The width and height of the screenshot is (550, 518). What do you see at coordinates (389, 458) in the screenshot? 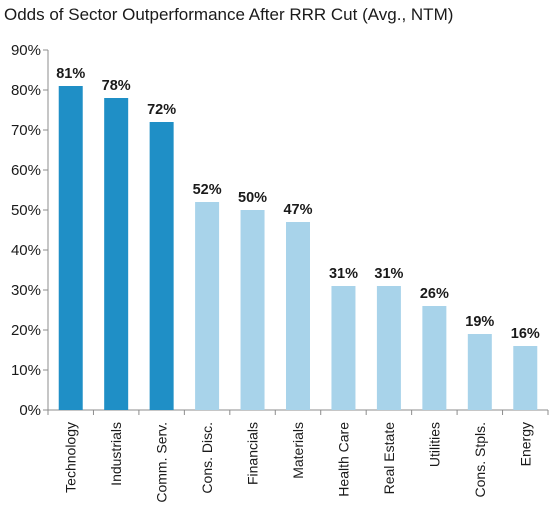
I see `x-tick-label: Real Estate` at bounding box center [389, 458].